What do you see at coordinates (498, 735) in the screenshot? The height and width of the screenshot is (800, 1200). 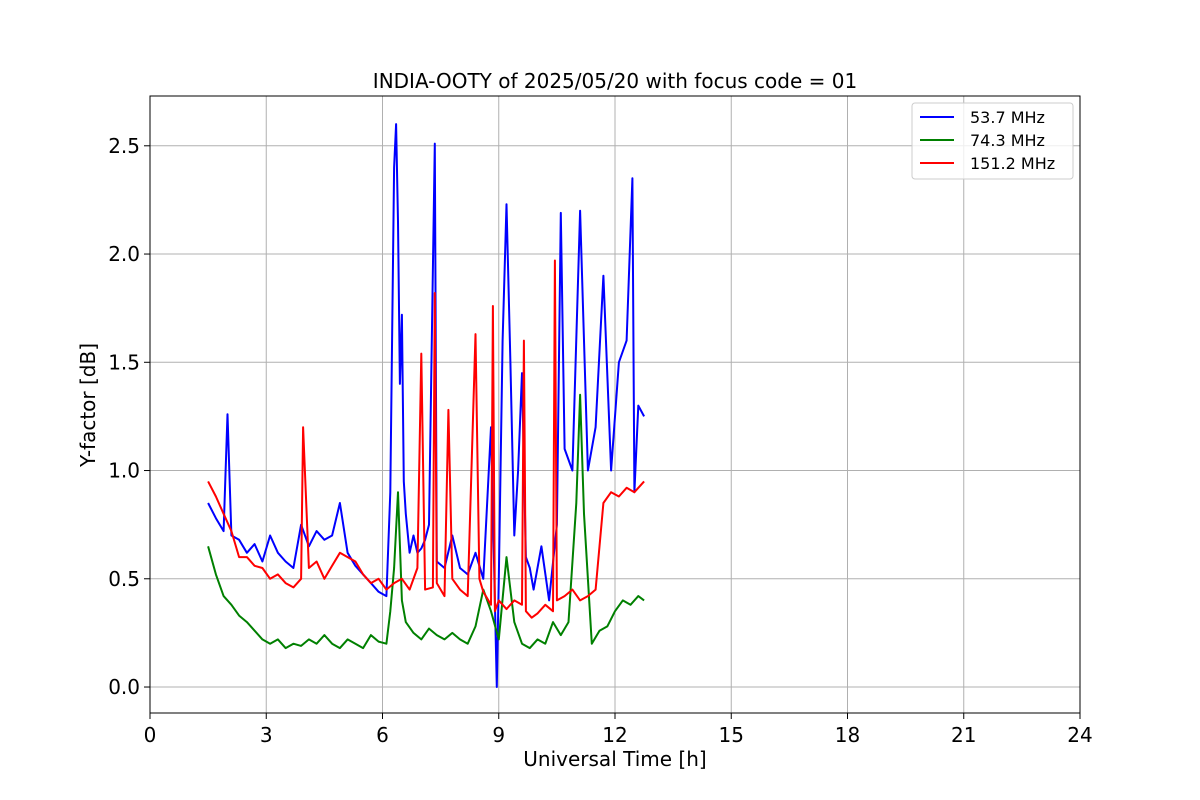 I see `x-tick-label: 9` at bounding box center [498, 735].